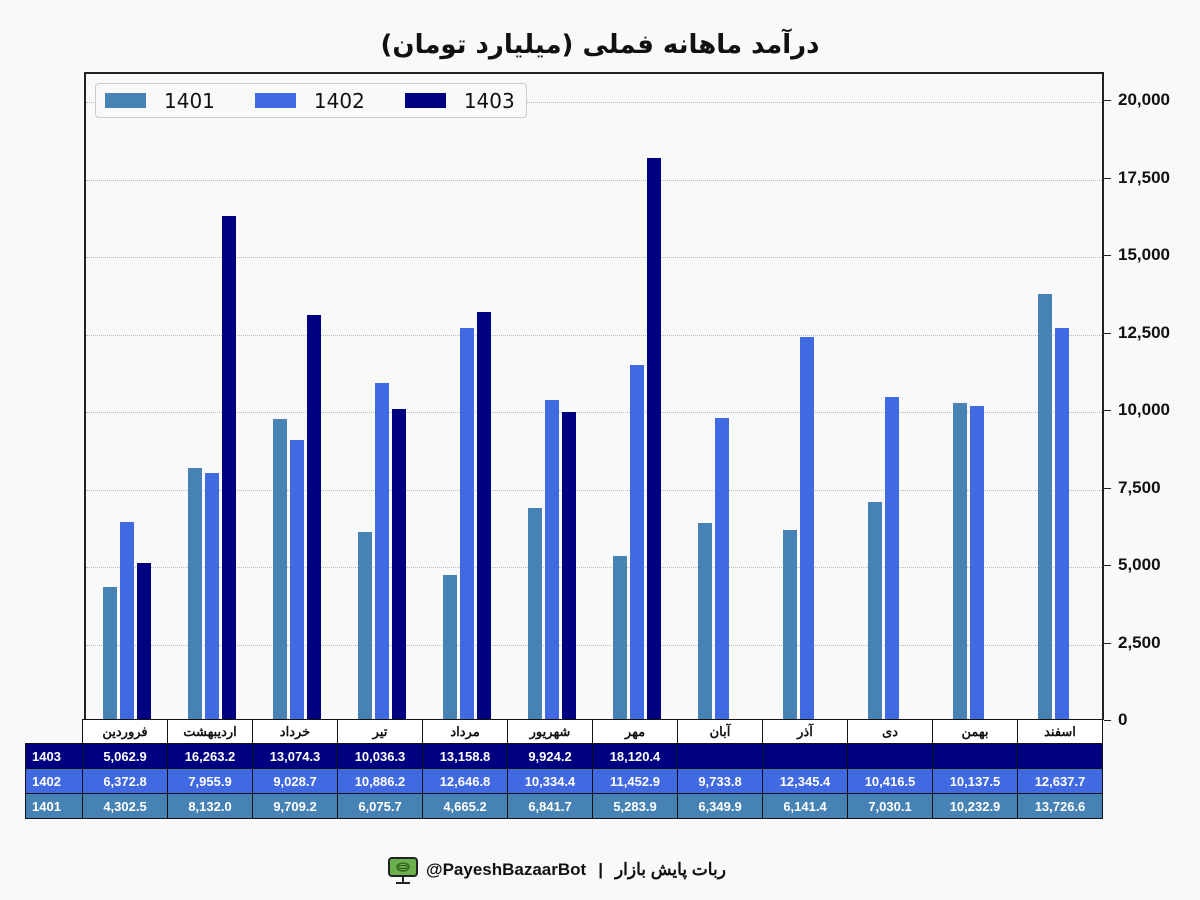  Describe the element at coordinates (403, 870) in the screenshot. I see `monitor-icon` at that location.